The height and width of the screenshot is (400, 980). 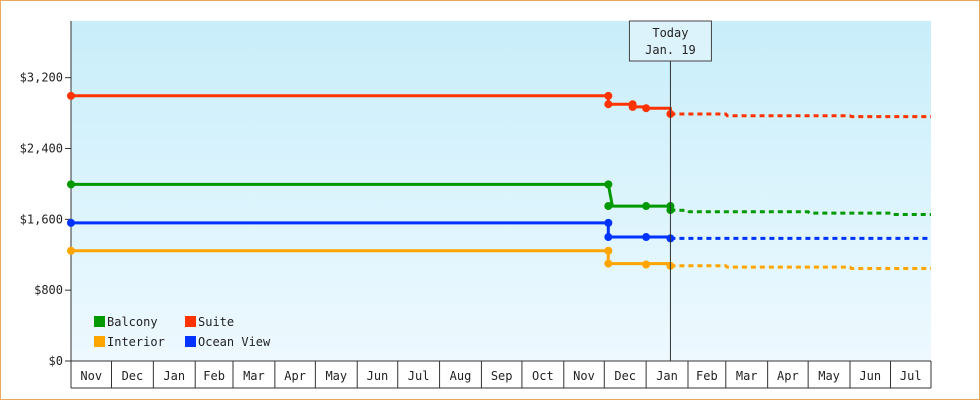 What do you see at coordinates (670, 41) in the screenshot?
I see `today-box` at bounding box center [670, 41].